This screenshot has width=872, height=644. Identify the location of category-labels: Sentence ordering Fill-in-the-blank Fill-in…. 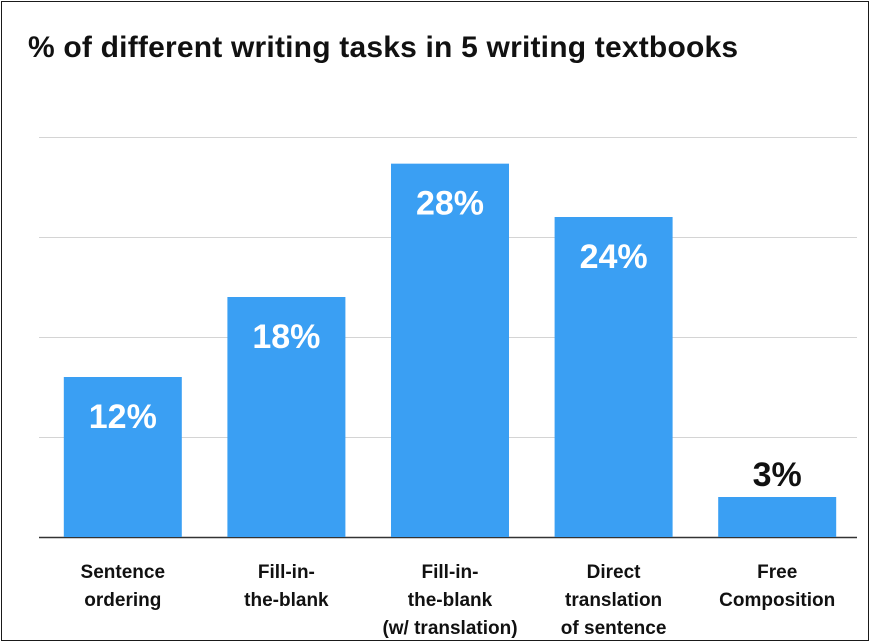
(458, 600).